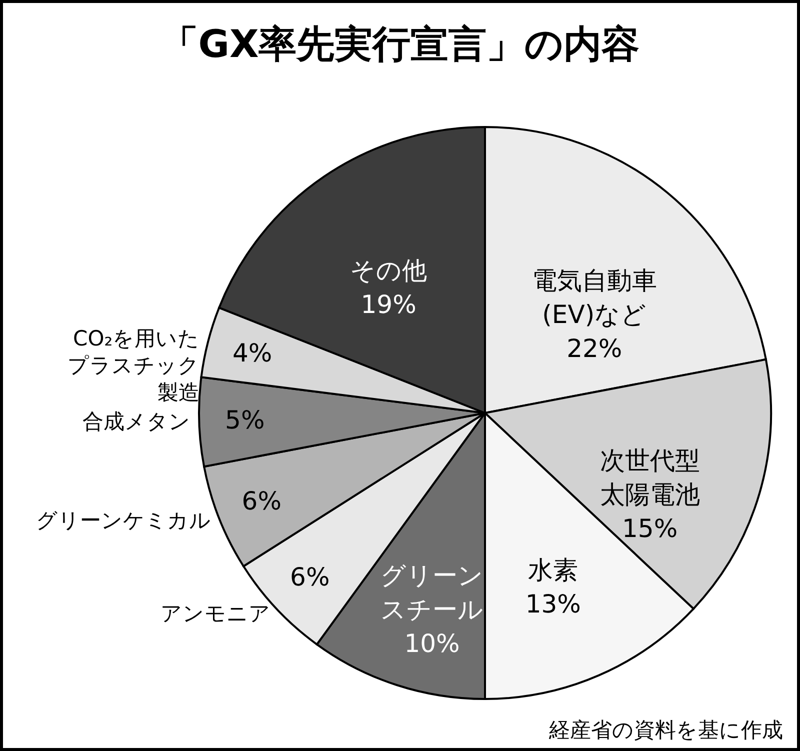 The image size is (800, 751). What do you see at coordinates (594, 297) in the screenshot?
I see `slice-label: 電気自動車(EV)など` at bounding box center [594, 297].